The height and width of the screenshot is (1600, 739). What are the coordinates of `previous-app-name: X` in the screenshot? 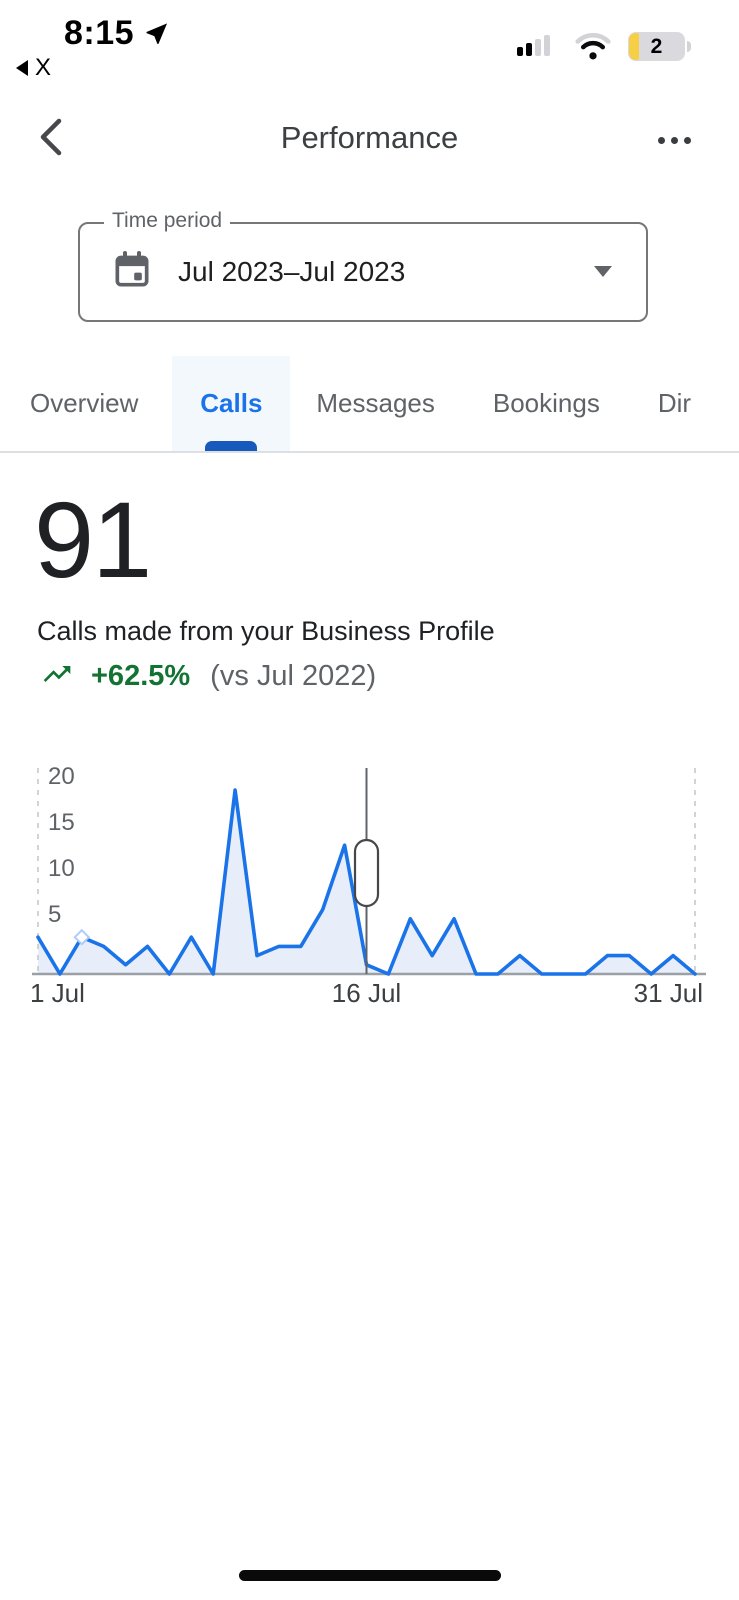 It's located at (43, 67).